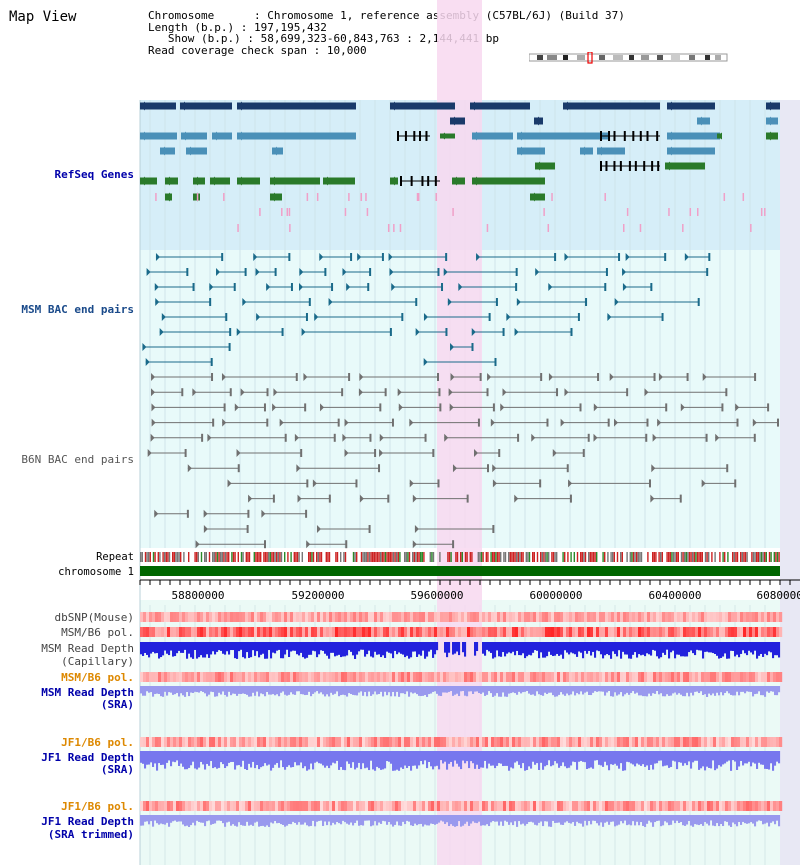 The image size is (800, 865). What do you see at coordinates (94, 617) in the screenshot?
I see `track-label-dbsnp: dbSNP(Mouse)` at bounding box center [94, 617].